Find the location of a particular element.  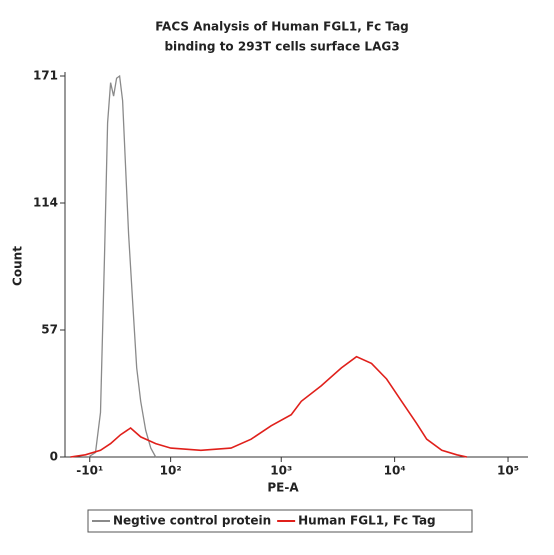

x-tick-label: 10³ is located at coordinates (281, 471).